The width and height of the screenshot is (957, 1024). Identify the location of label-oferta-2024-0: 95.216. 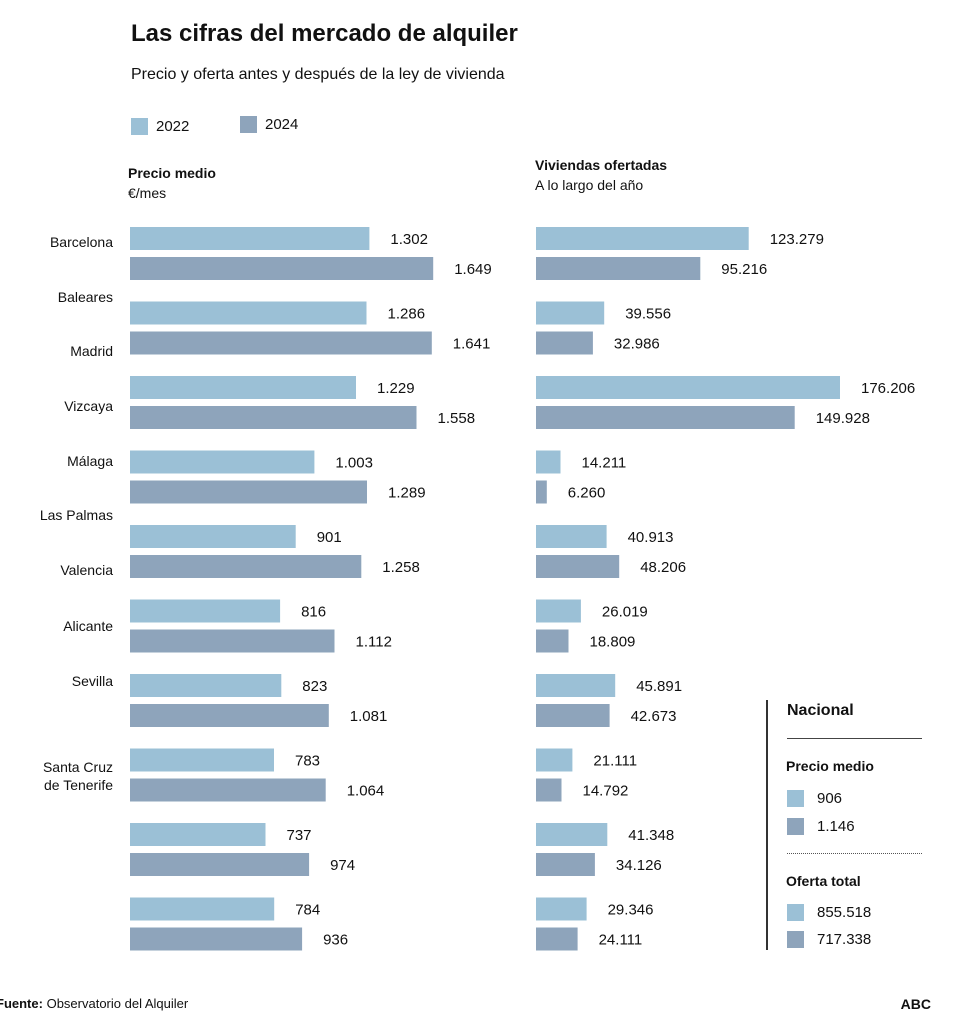
(744, 269).